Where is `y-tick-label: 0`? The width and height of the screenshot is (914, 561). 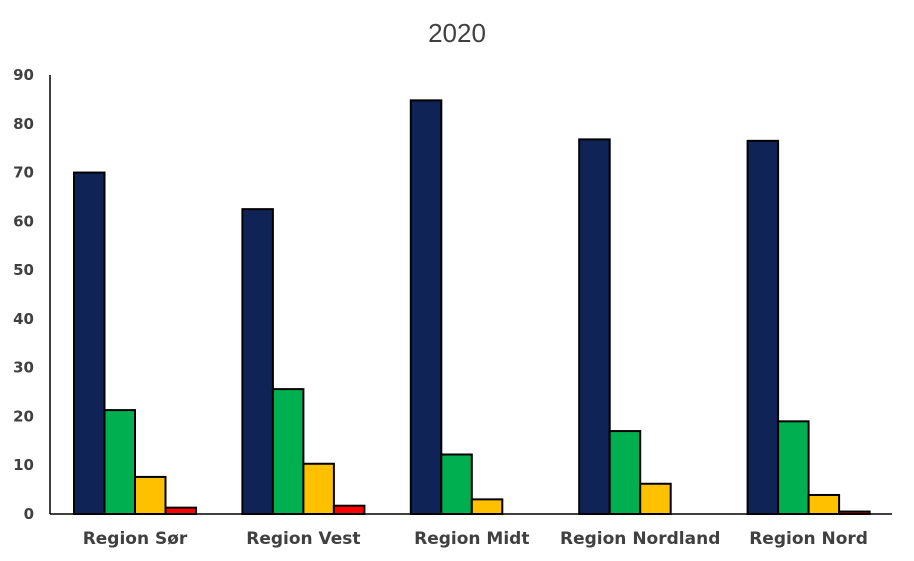
y-tick-label: 0 is located at coordinates (29, 514).